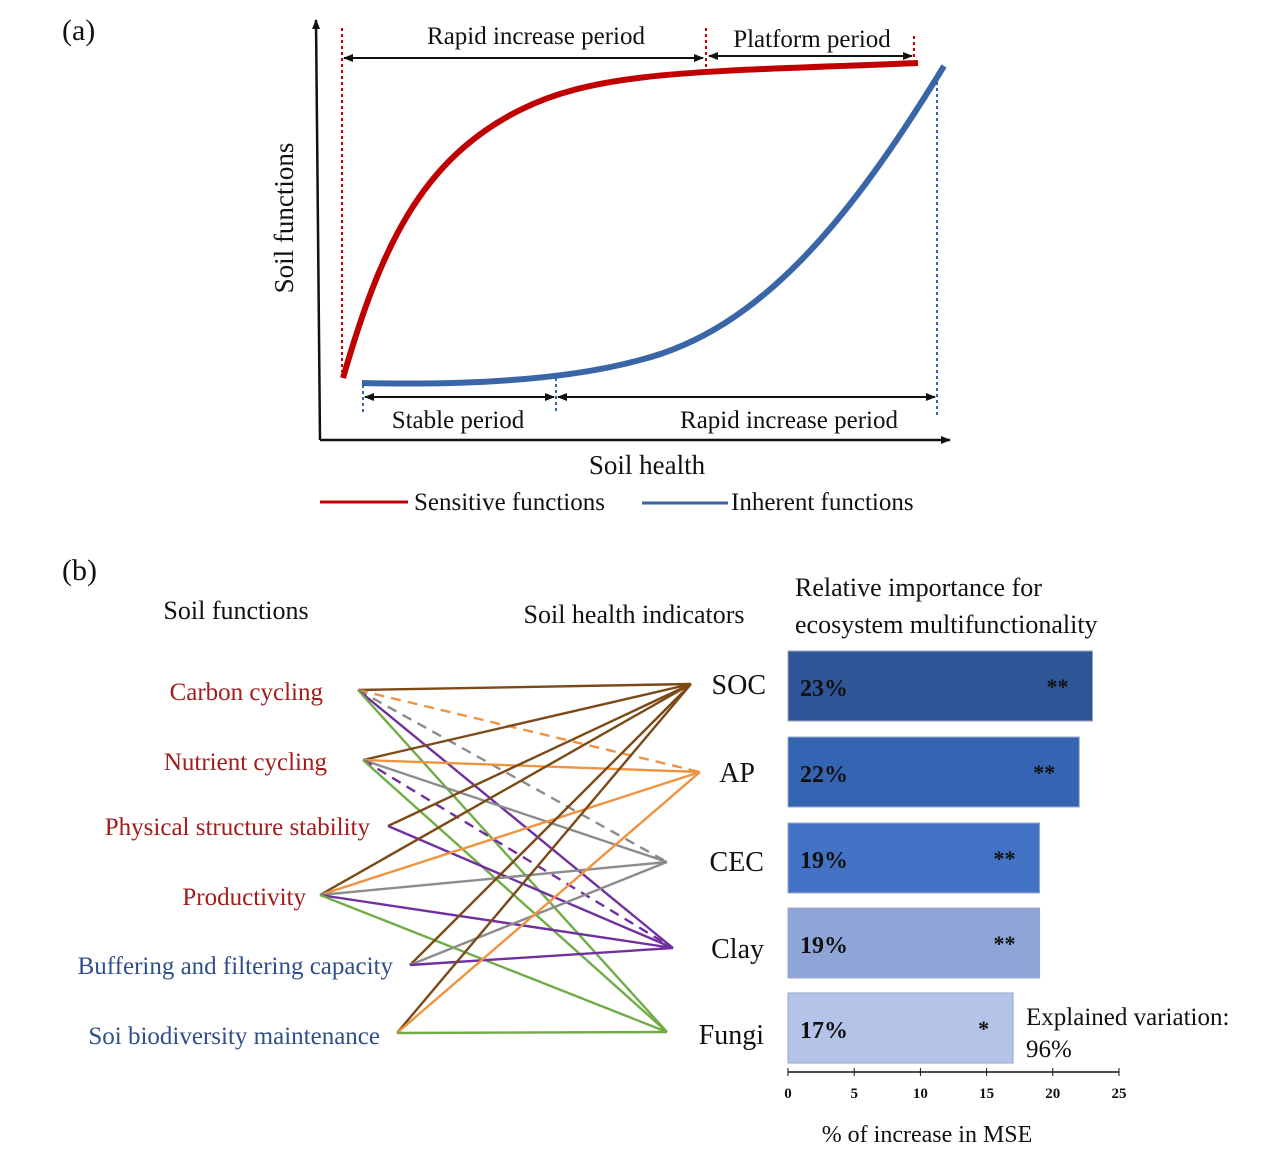  What do you see at coordinates (824, 689) in the screenshot?
I see `bar-value-label: 23%` at bounding box center [824, 689].